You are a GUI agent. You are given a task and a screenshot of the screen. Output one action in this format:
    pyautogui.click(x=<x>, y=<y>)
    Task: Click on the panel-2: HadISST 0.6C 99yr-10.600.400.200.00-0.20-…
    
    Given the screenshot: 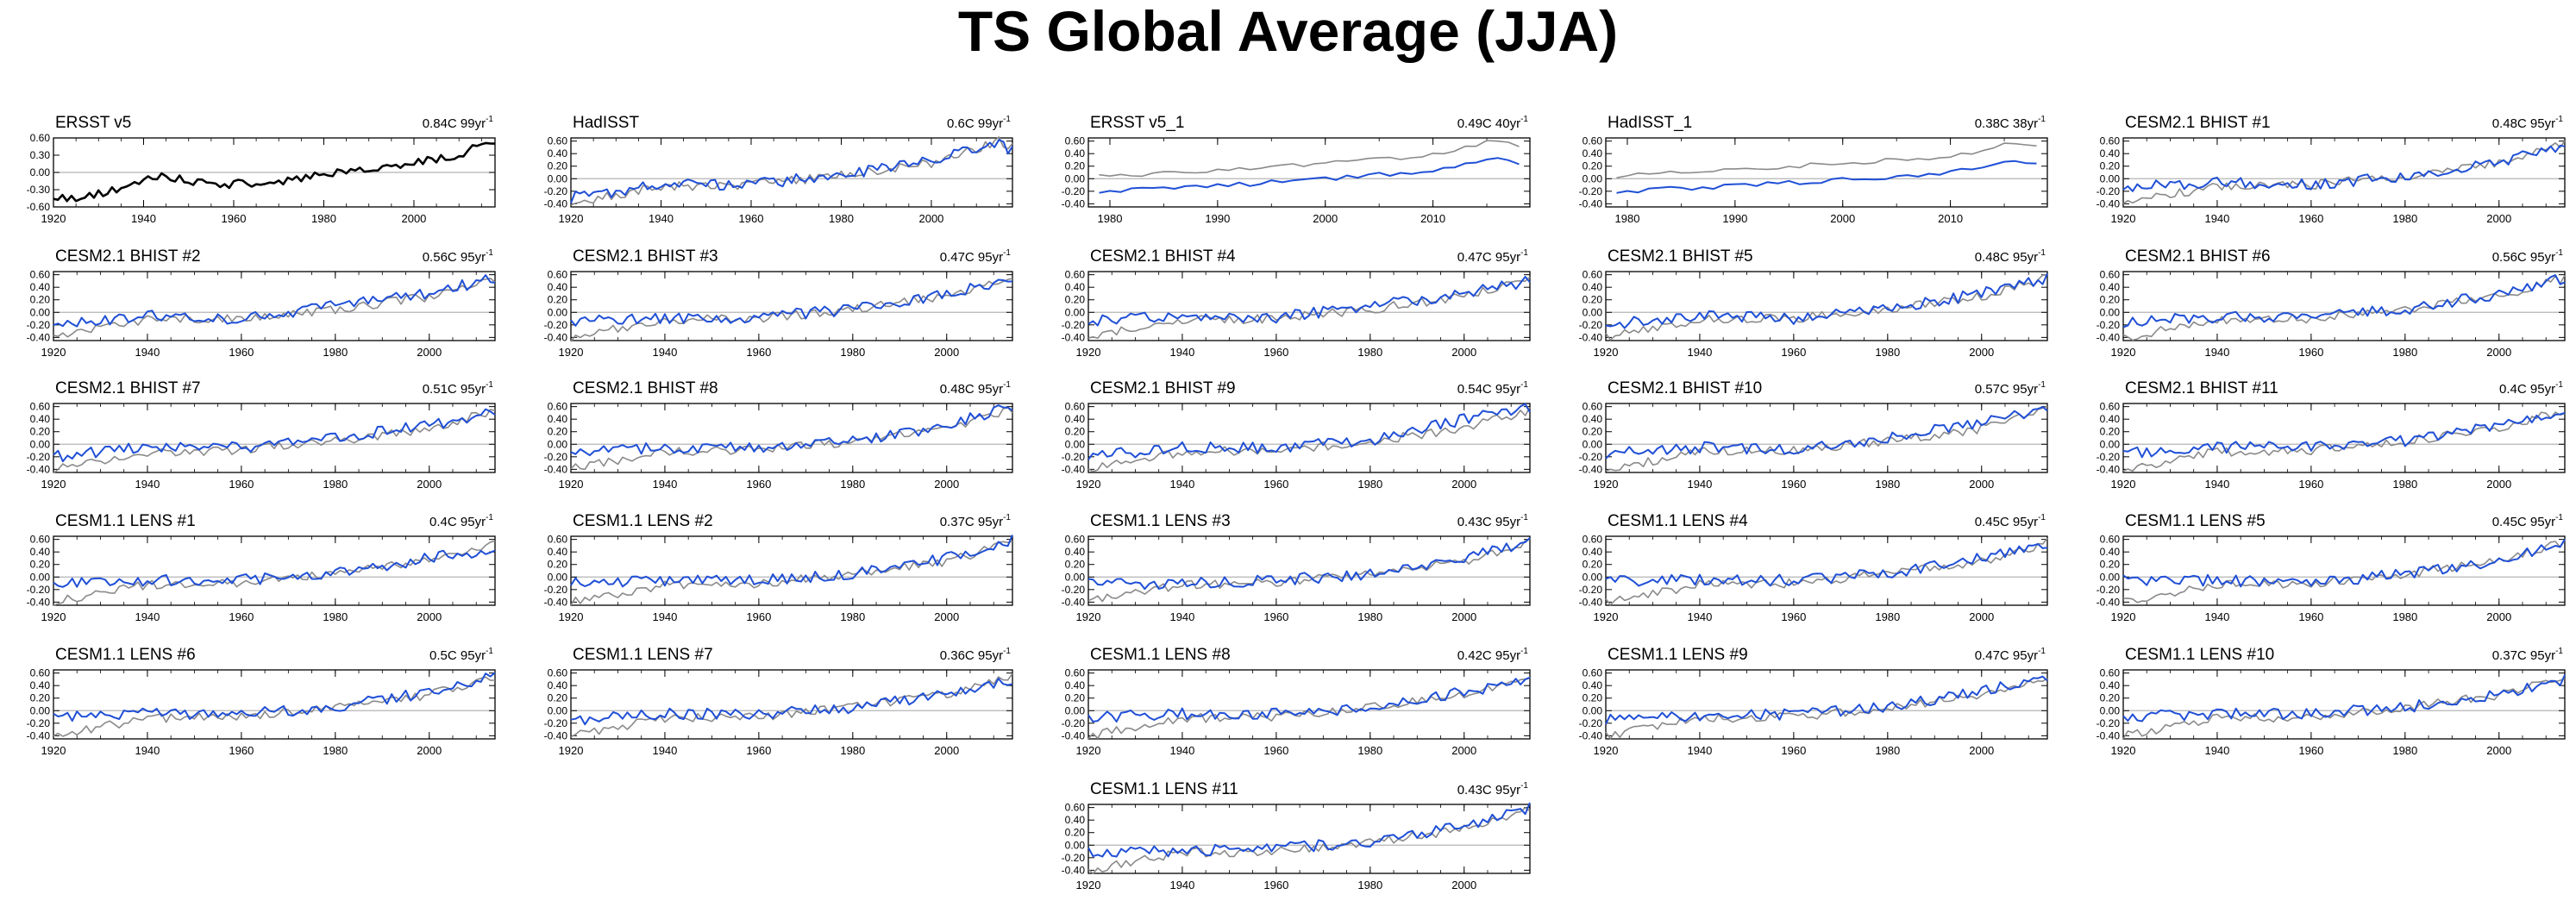 What is the action you would take?
    pyautogui.click(x=778, y=169)
    